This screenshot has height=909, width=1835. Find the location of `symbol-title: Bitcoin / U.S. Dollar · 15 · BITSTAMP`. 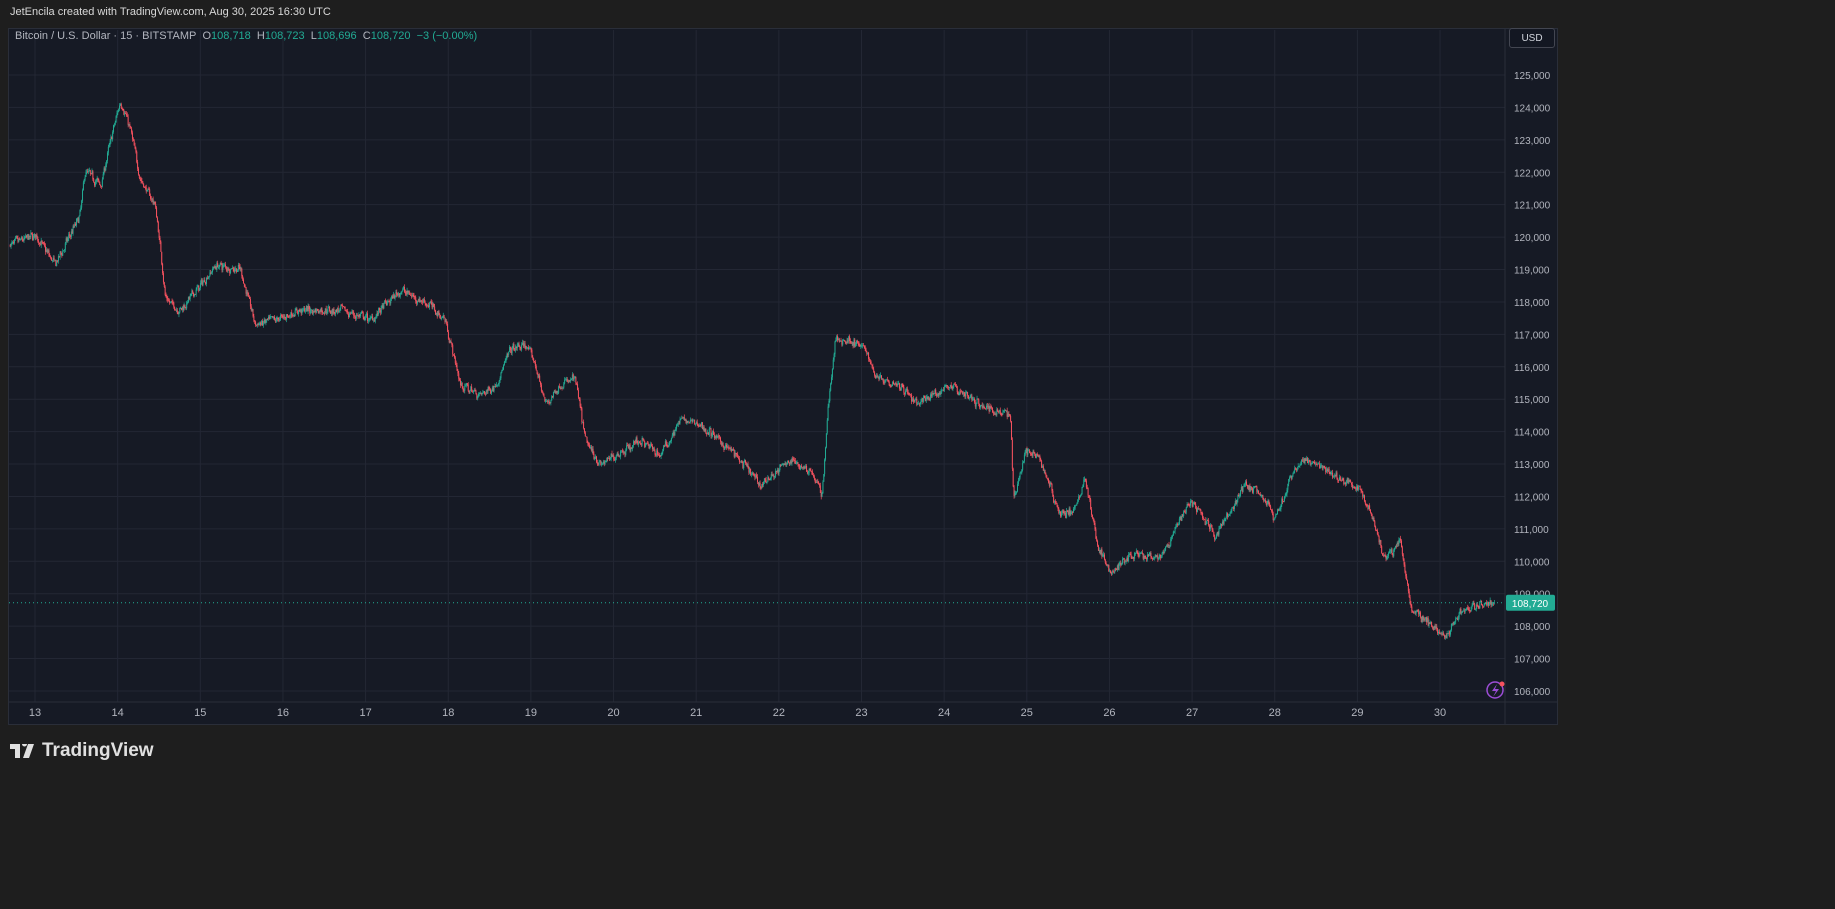

symbol-title: Bitcoin / U.S. Dollar · 15 · BITSTAMP is located at coordinates (106, 36).